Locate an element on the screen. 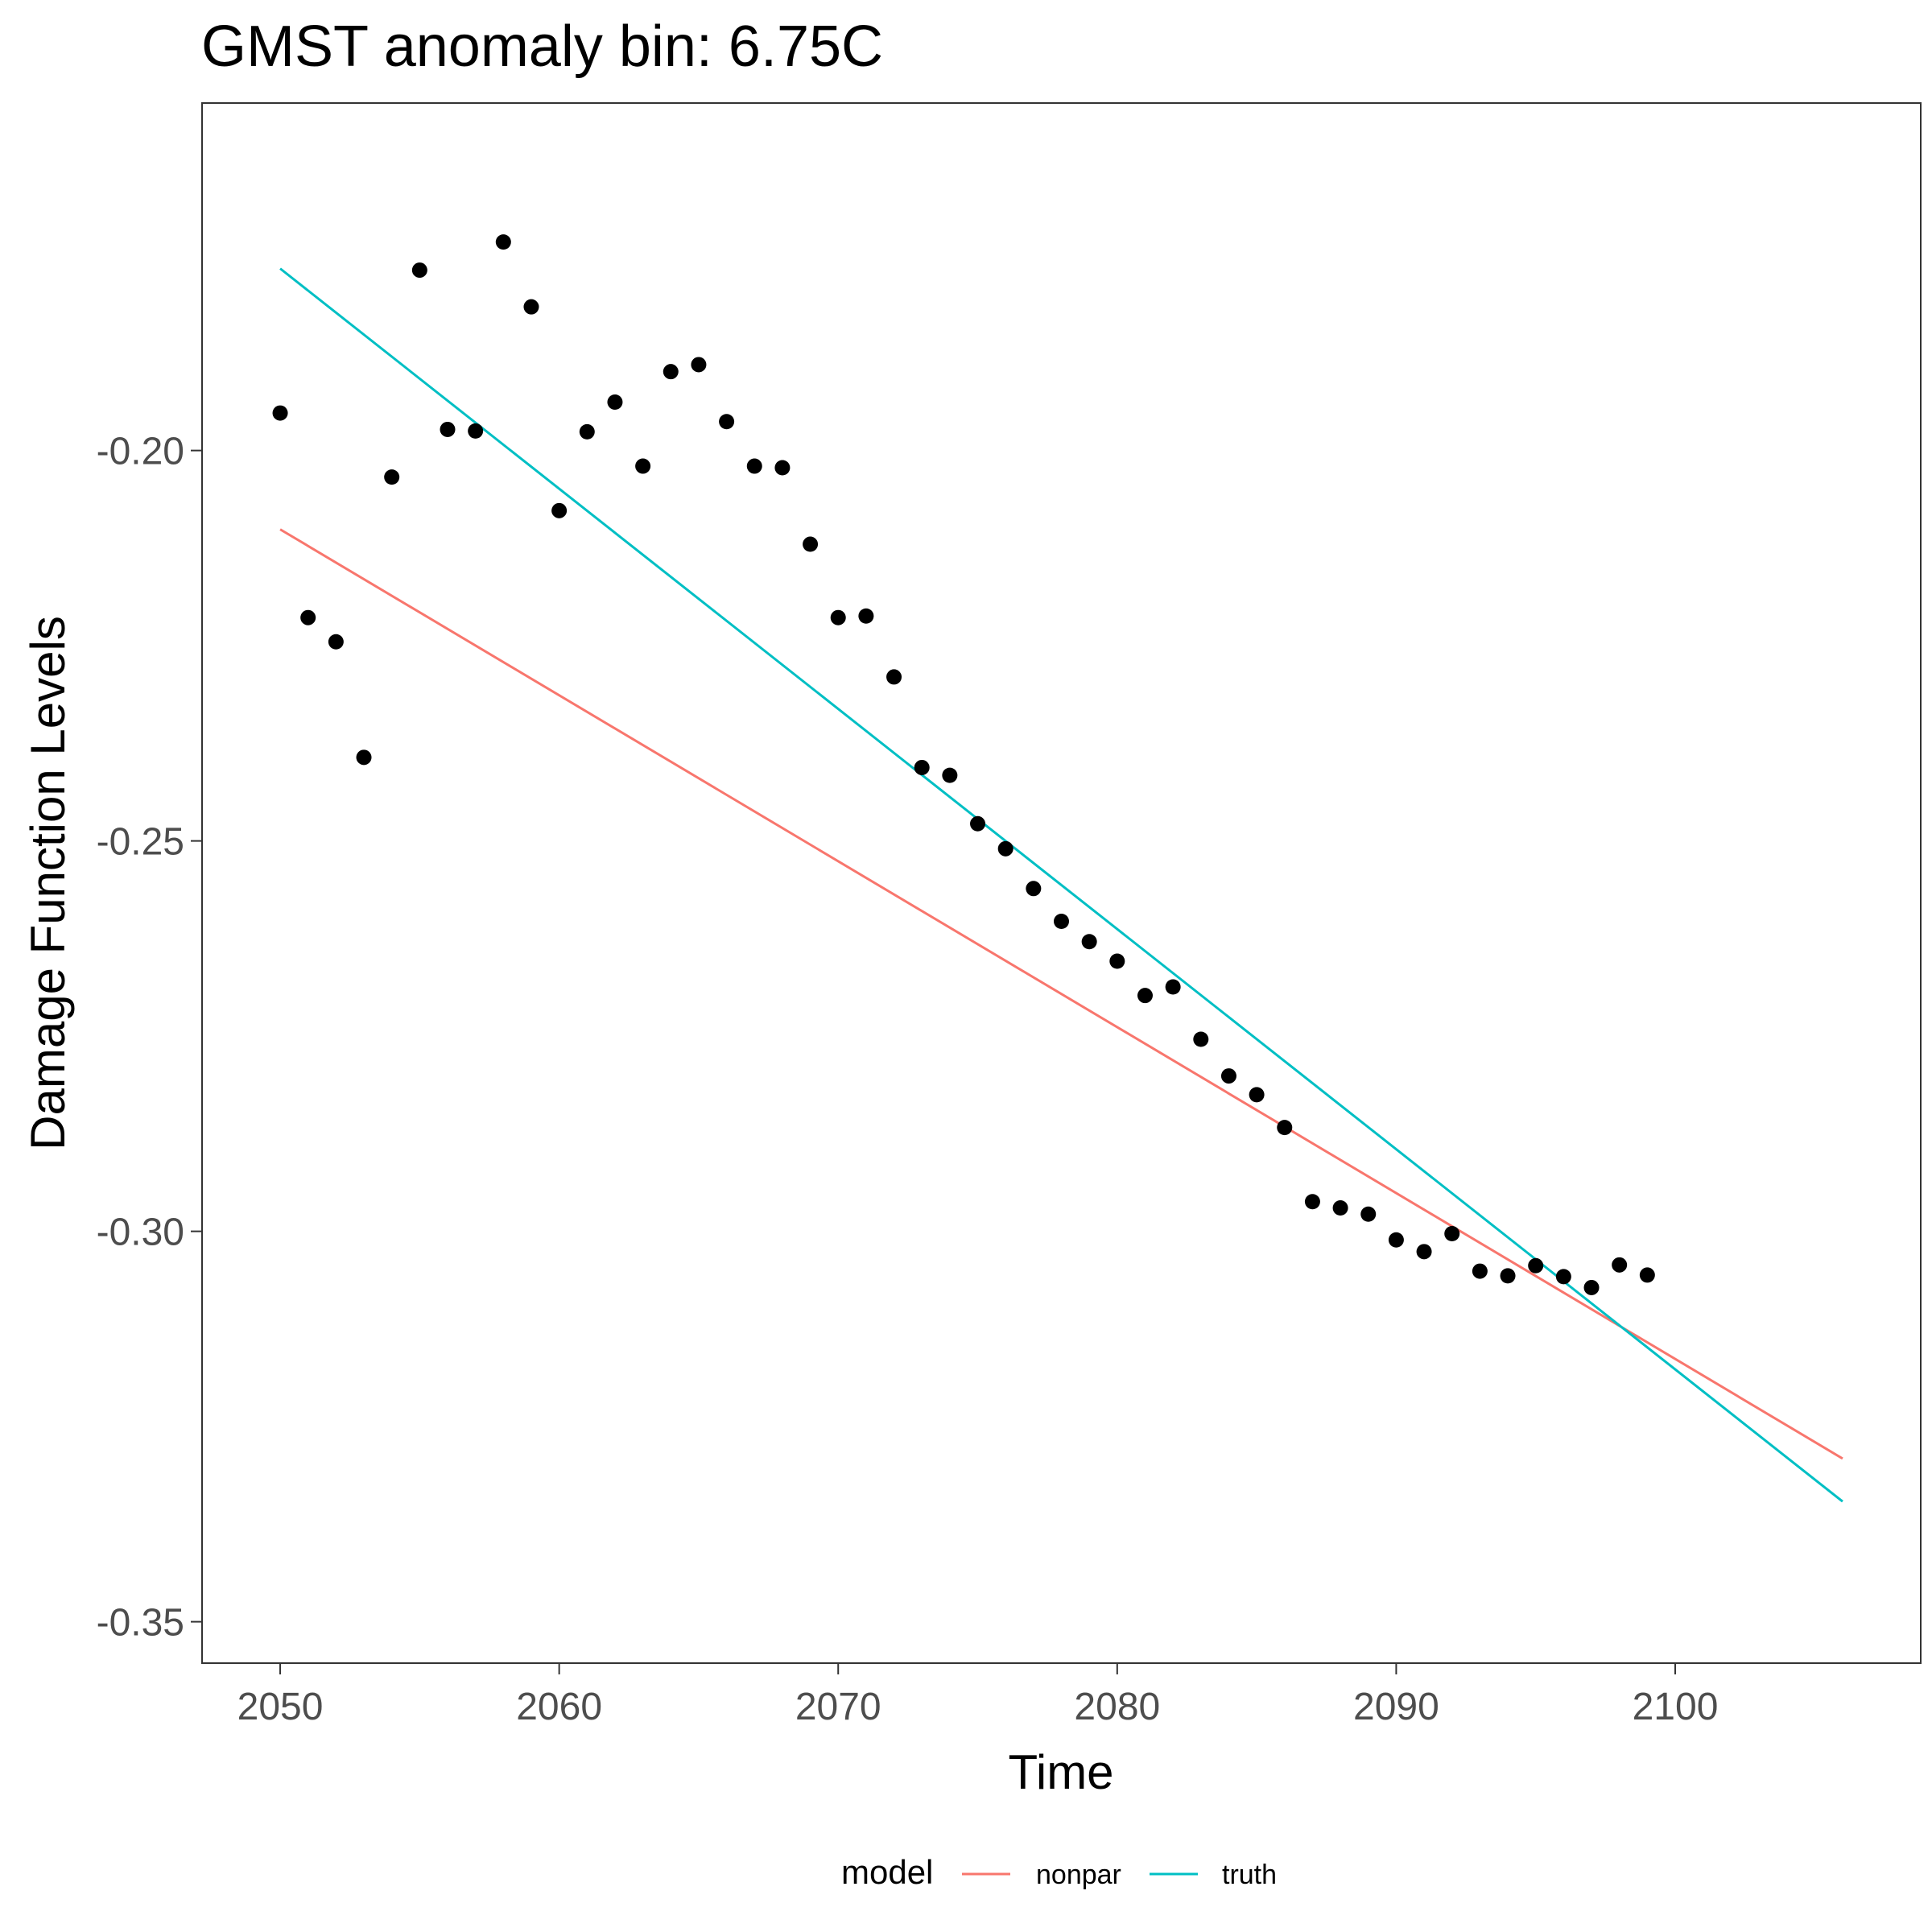  x-axis: 2050 2060 2070 2080 2090 2100 is located at coordinates (978, 1695).